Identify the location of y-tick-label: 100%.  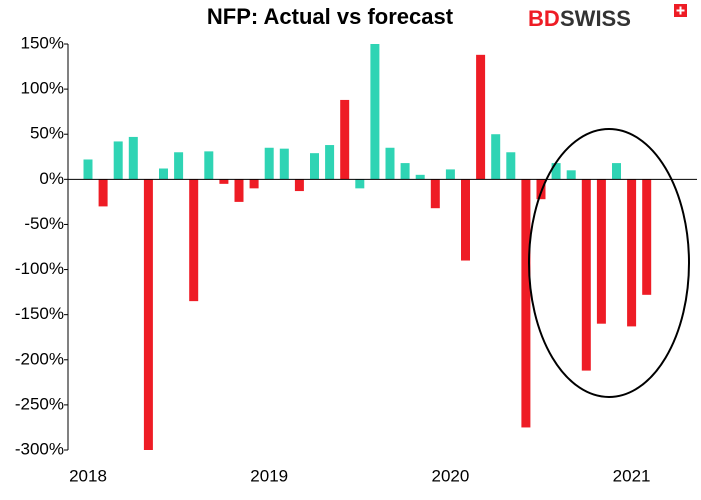
(42, 88).